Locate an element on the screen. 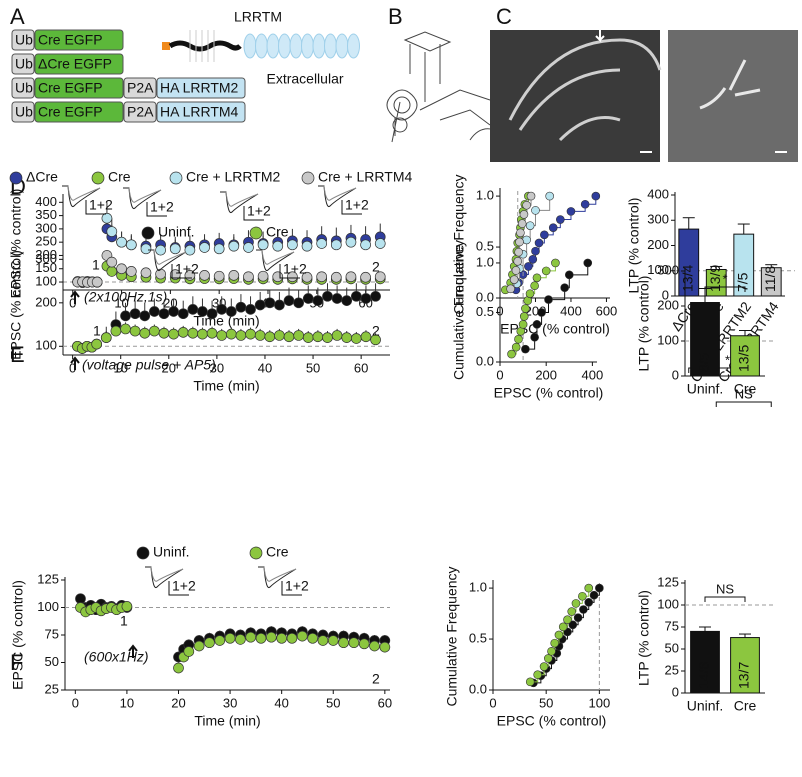 Image resolution: width=802 pixels, height=777 pixels. x-tick-label: 0 is located at coordinates (492, 702).